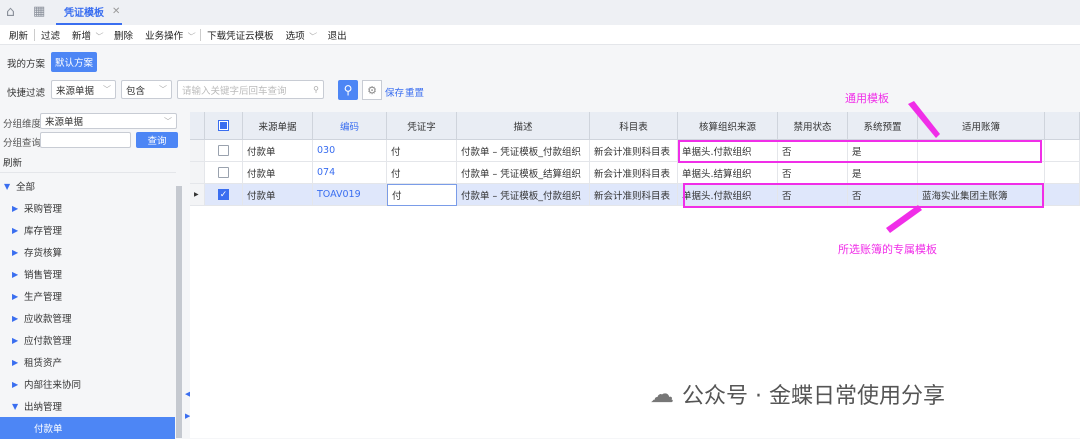  What do you see at coordinates (422, 195) in the screenshot?
I see `table-cell: 付` at bounding box center [422, 195].